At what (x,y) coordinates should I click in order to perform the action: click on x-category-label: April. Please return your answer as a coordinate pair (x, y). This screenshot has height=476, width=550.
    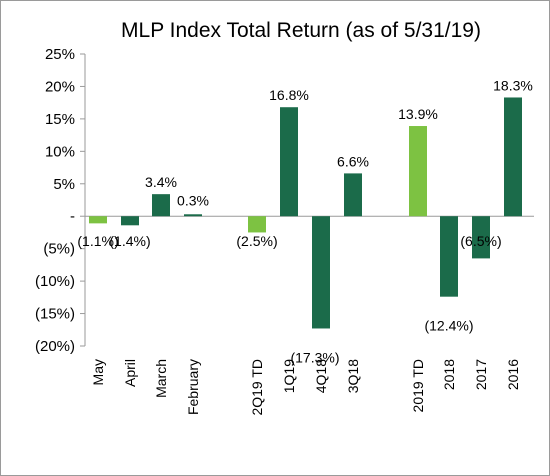
    Looking at the image, I should click on (130, 373).